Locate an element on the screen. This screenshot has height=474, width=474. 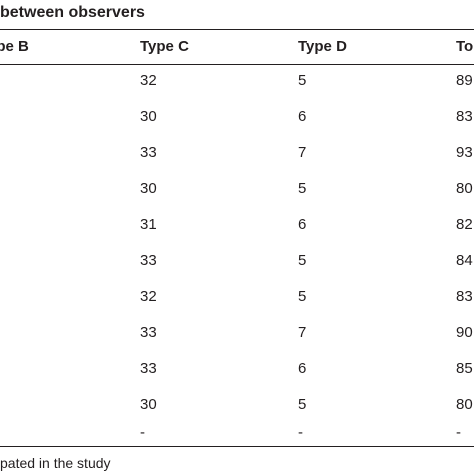
table-row: 33 6 85 is located at coordinates (237, 369).